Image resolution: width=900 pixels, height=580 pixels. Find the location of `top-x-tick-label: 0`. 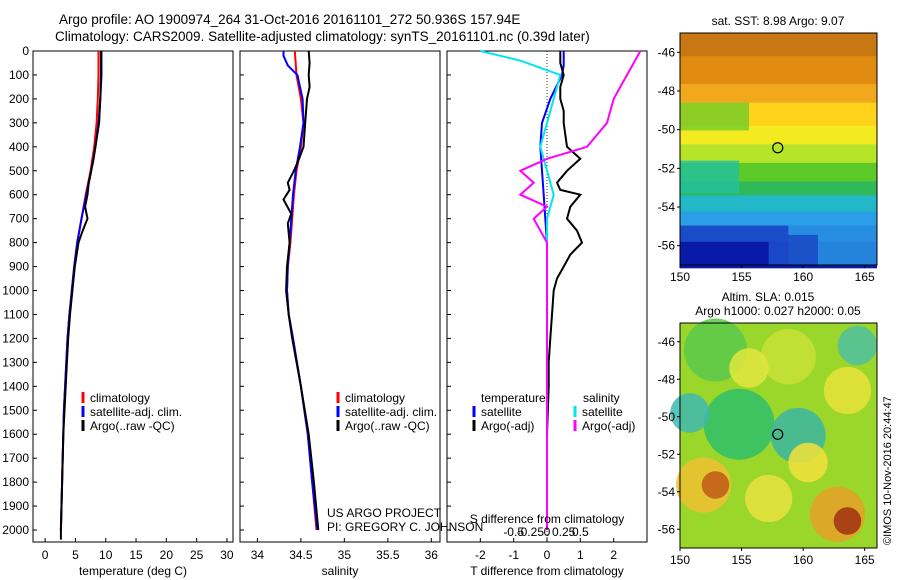

top-x-tick-label: 0 is located at coordinates (547, 532).